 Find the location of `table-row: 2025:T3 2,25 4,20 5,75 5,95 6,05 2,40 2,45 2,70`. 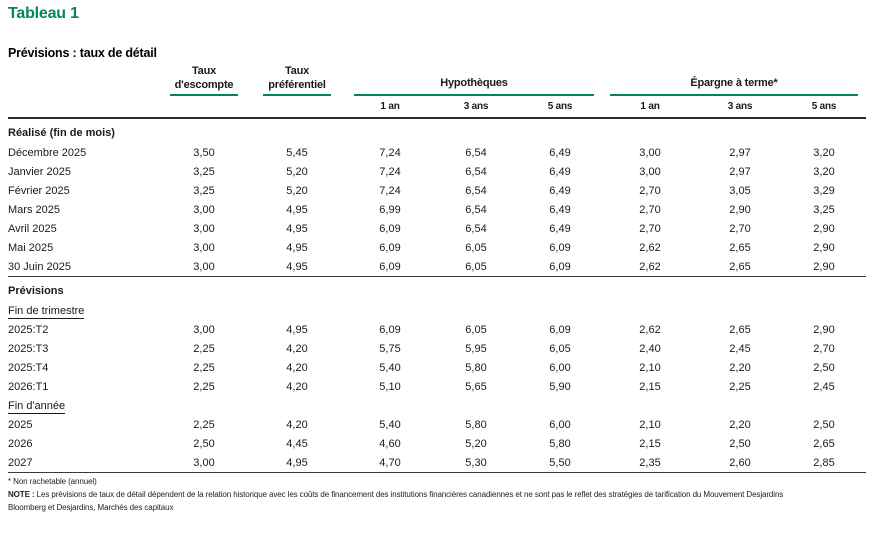

table-row: 2025:T3 2,25 4,20 5,75 5,95 6,05 2,40 2,45 2,70 is located at coordinates (437, 348).